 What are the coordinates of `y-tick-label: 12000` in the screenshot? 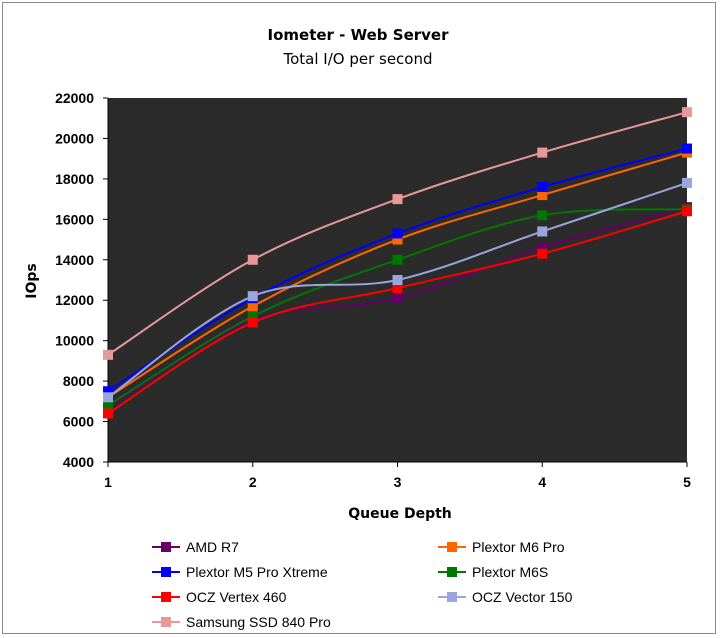 It's located at (74, 300).